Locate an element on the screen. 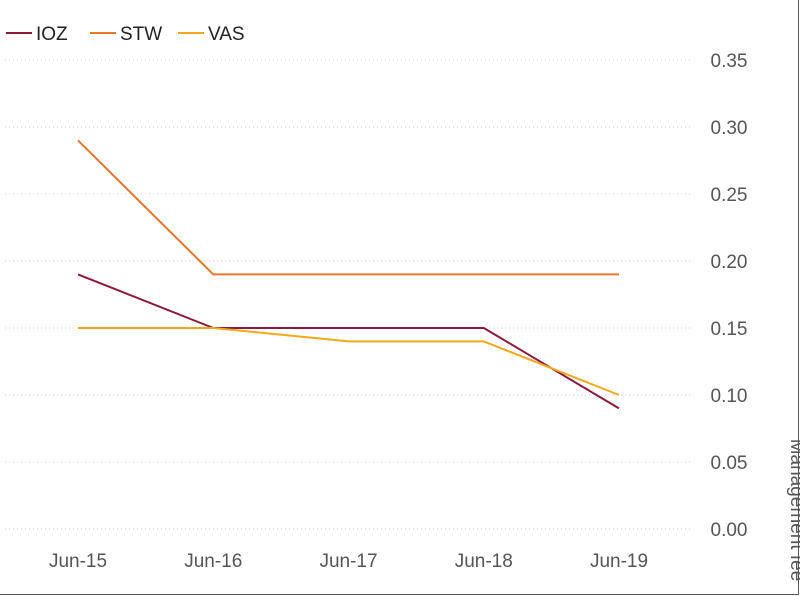  legend: IOZ STW VAS is located at coordinates (125, 34).